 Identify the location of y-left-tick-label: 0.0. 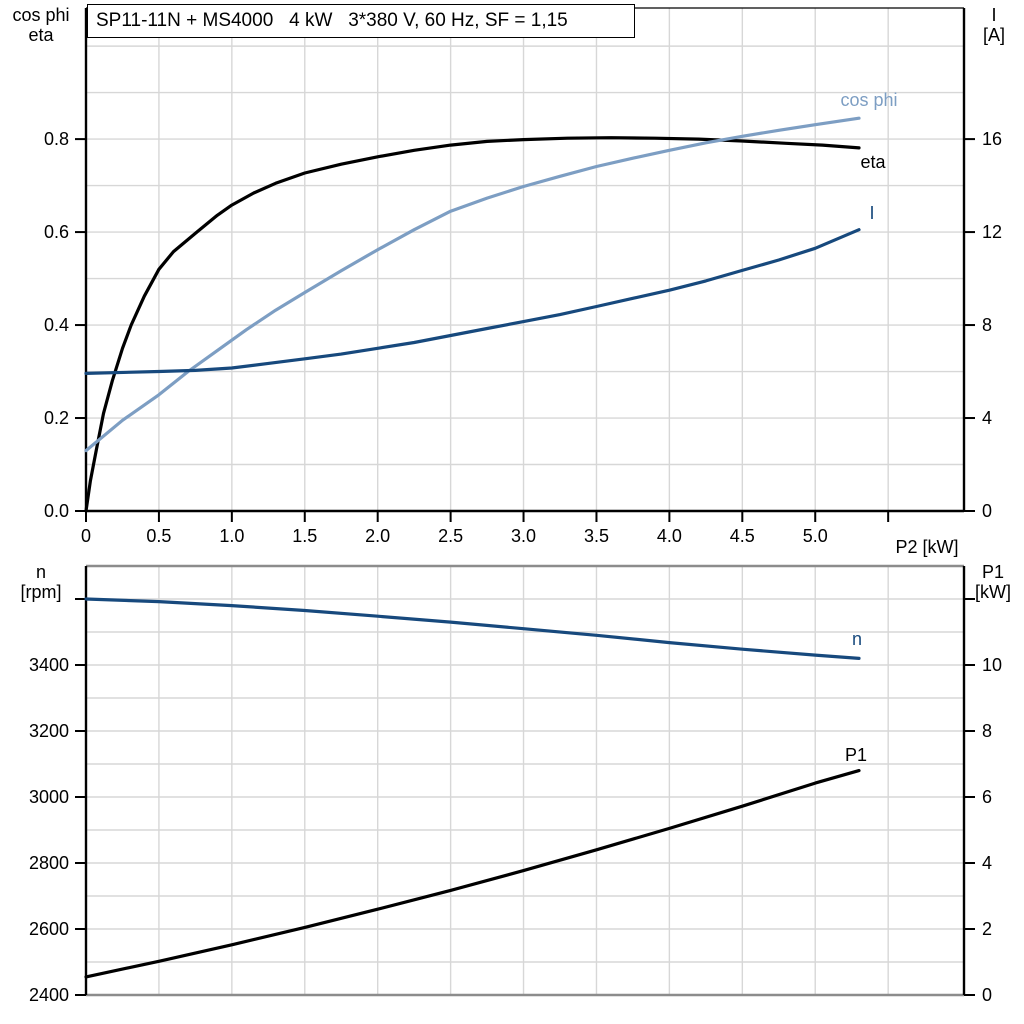
(56, 511).